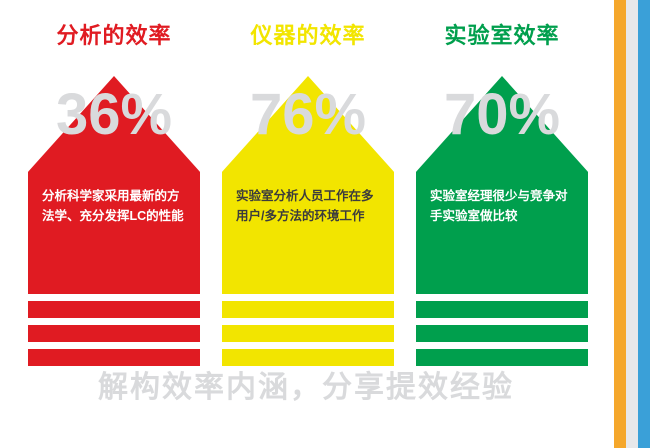 The width and height of the screenshot is (660, 448). Describe the element at coordinates (308, 35) in the screenshot. I see `column-heading-1: 仪器的效率` at that location.